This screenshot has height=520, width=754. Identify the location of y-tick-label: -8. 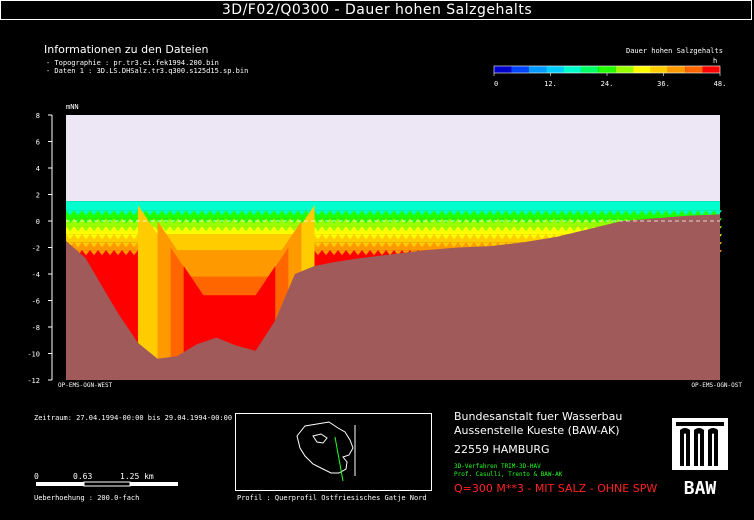
(36, 328).